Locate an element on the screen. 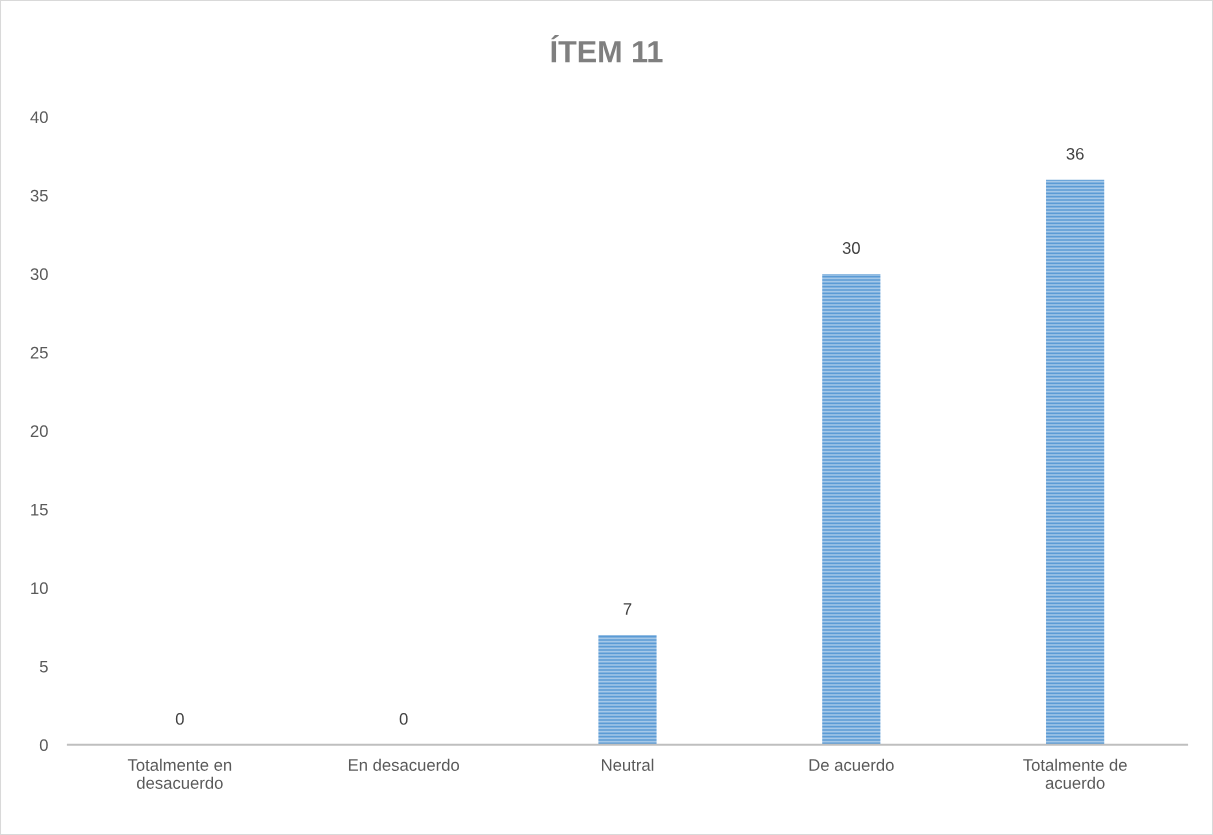 The image size is (1213, 835). data-label: 7 is located at coordinates (627, 609).